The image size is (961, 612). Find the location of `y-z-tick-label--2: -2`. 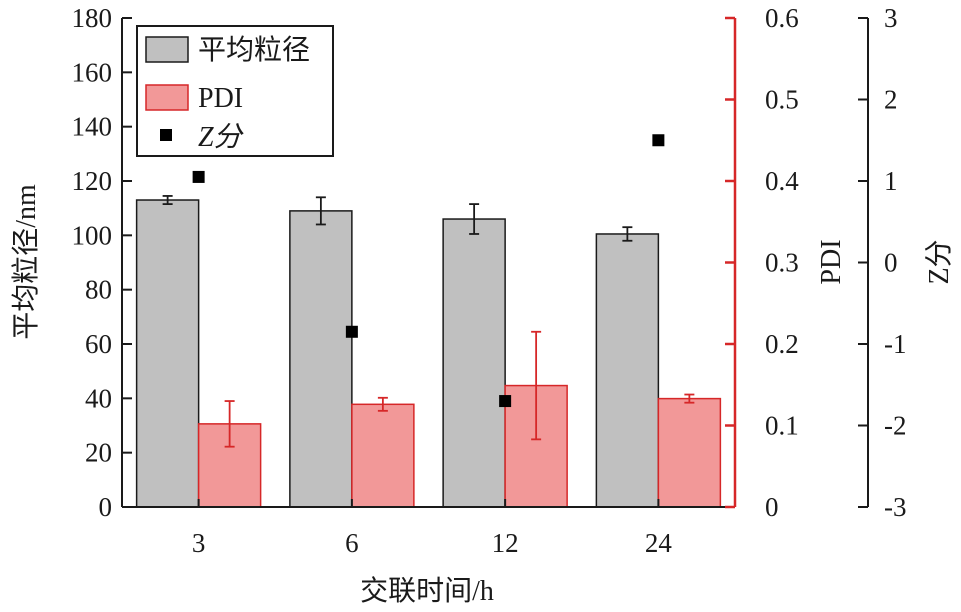

y-z-tick-label--2: -2 is located at coordinates (895, 426).